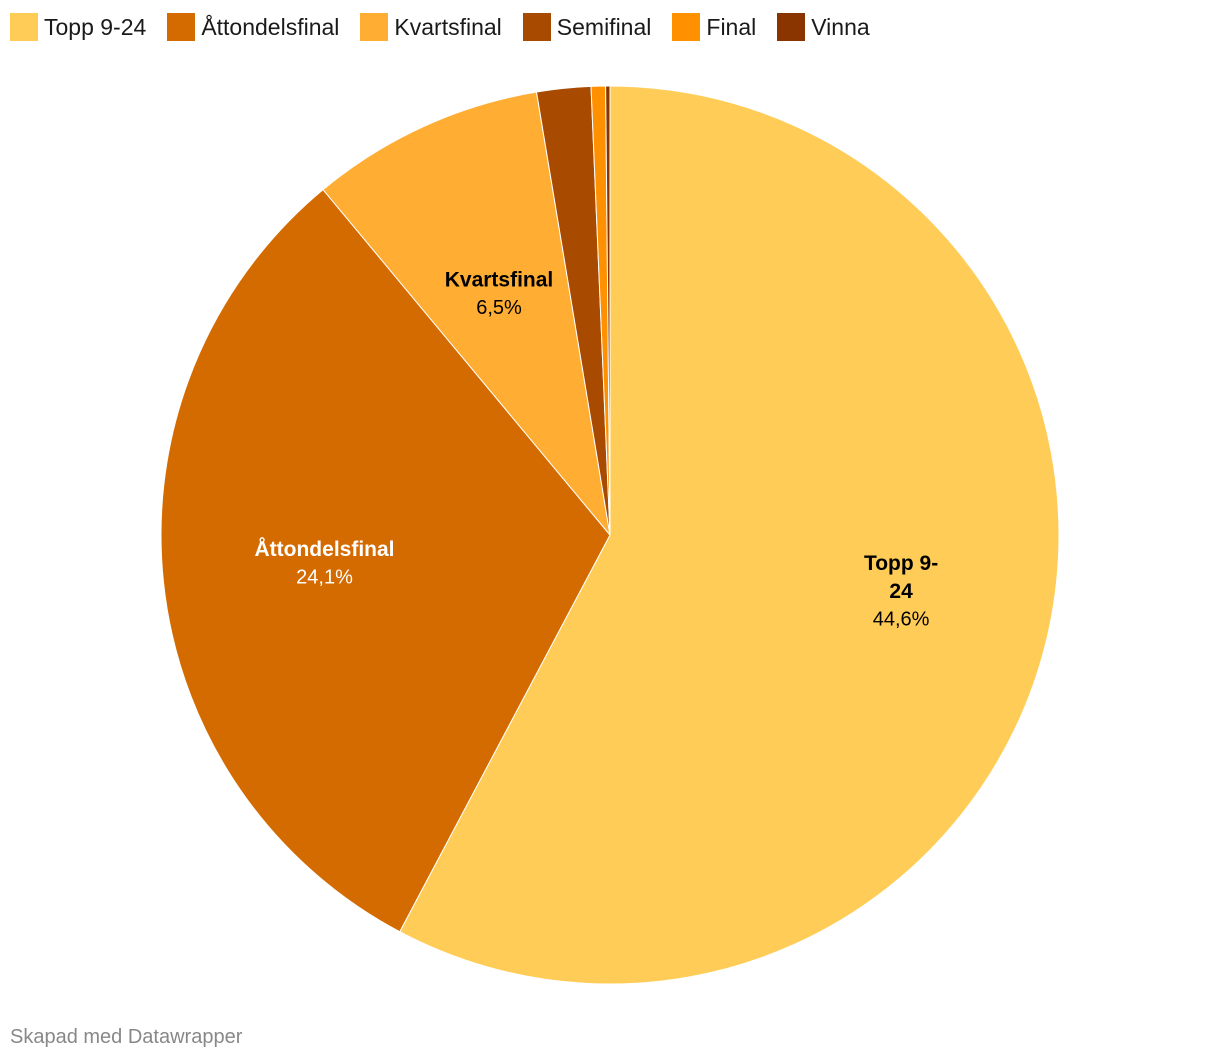  I want to click on legend-label: Kvartsfinal, so click(448, 27).